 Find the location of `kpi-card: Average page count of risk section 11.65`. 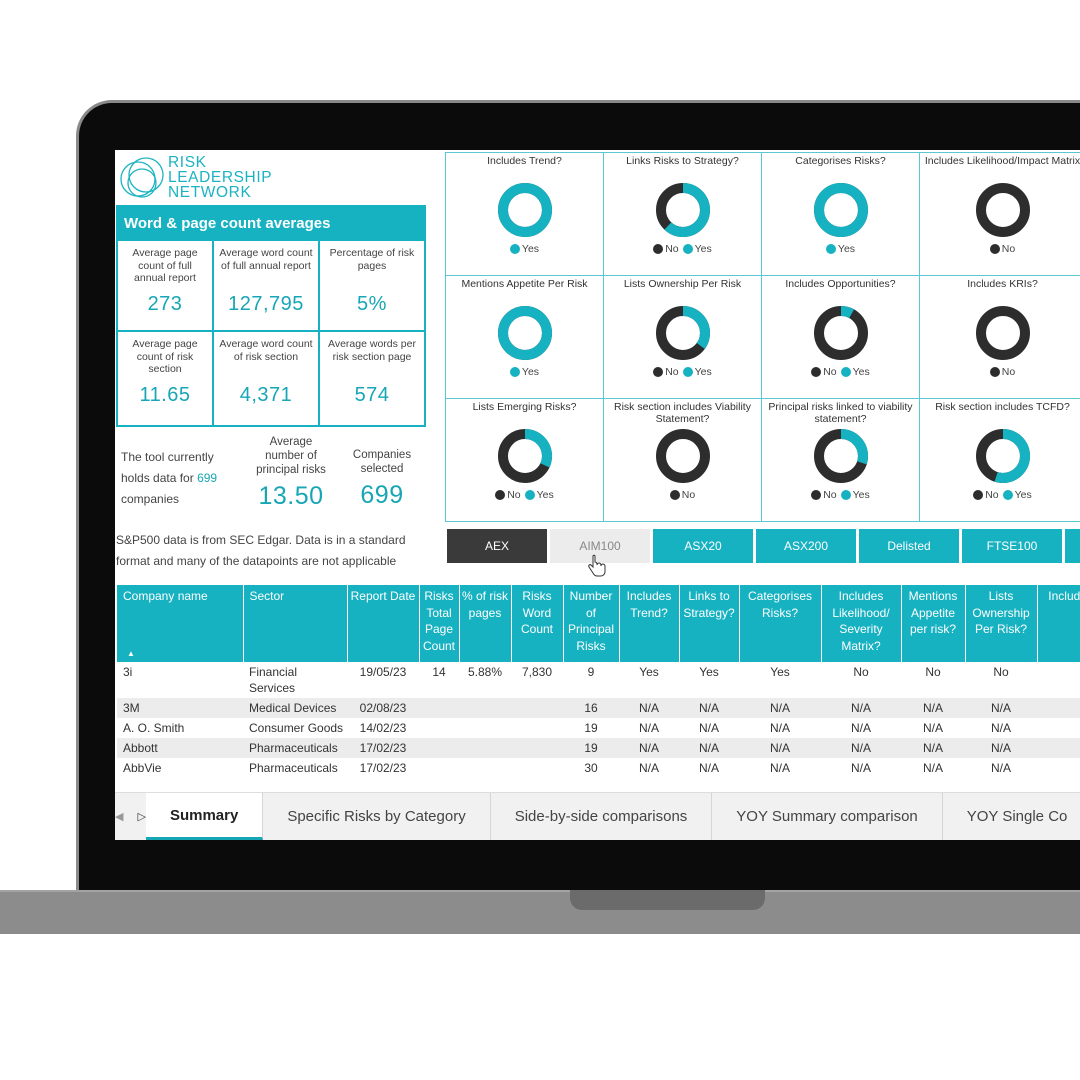

kpi-card: Average page count of risk section 11.65 is located at coordinates (166, 378).